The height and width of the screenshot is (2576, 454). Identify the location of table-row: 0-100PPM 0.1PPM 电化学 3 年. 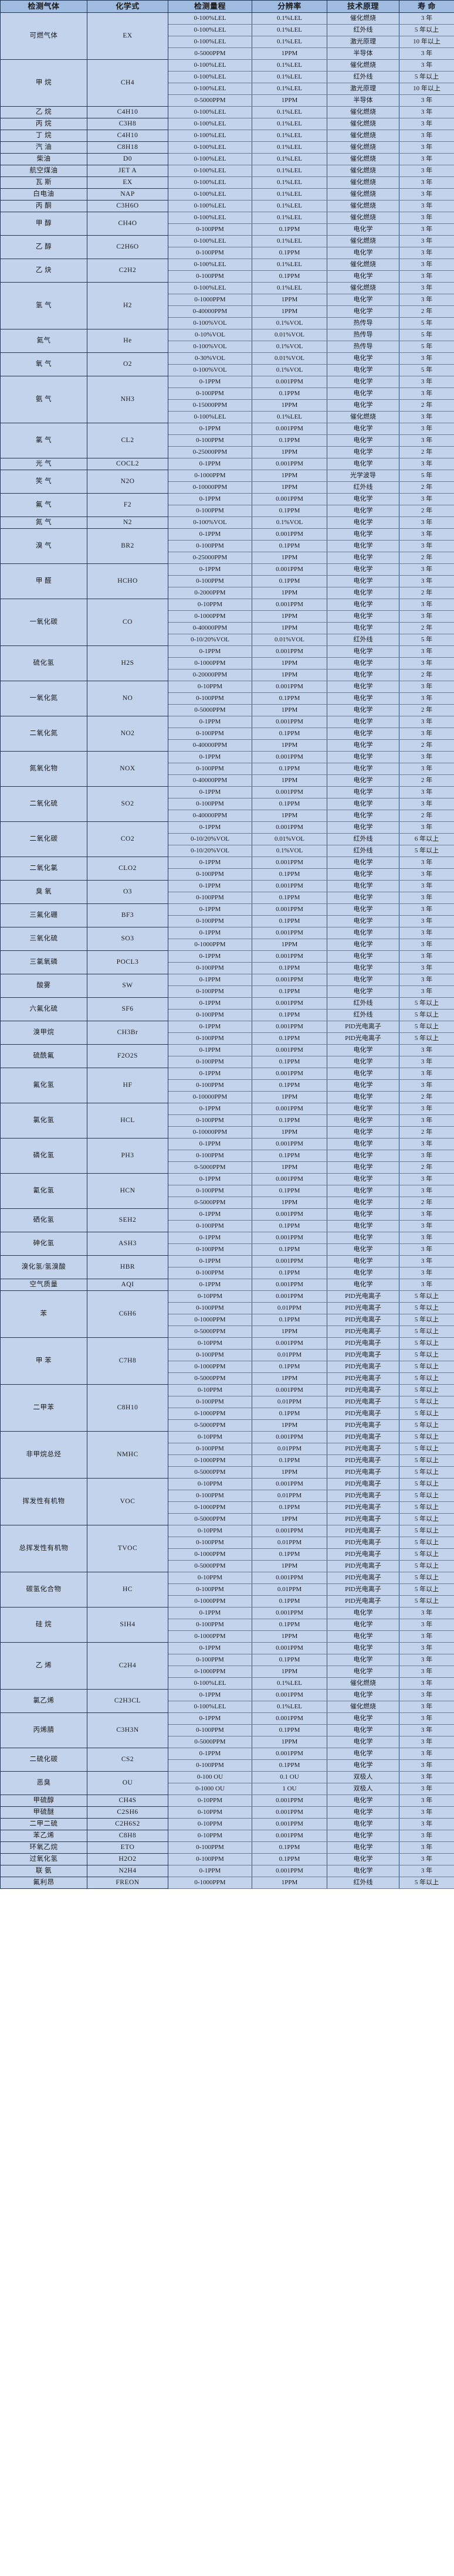
(227, 1086).